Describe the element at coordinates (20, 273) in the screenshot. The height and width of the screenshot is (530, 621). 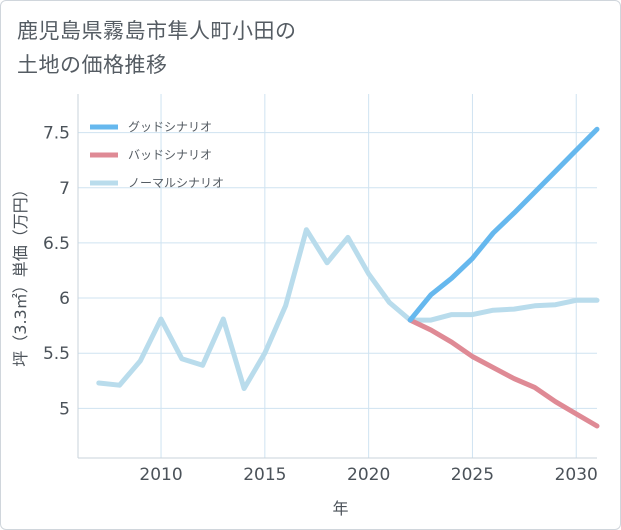
I see `y-axis-title: 坪（3.3㎡）単価（万円）` at that location.